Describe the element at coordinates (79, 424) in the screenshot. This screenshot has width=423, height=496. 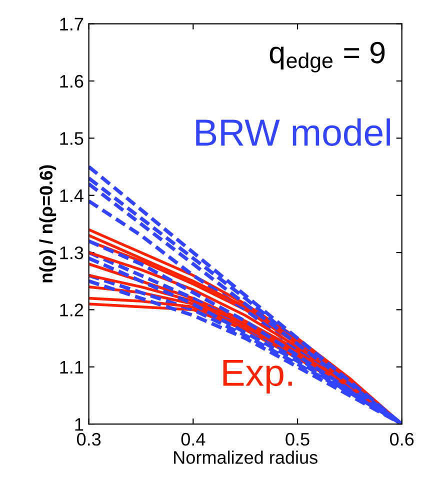
I see `y-tick-label: 1` at that location.